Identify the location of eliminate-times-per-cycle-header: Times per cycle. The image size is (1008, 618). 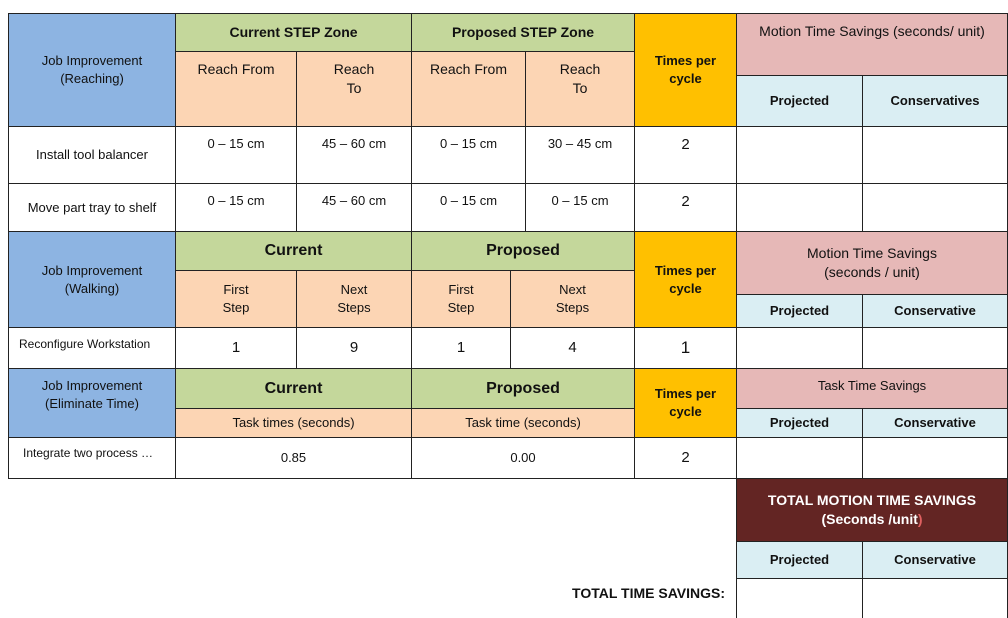
(685, 403).